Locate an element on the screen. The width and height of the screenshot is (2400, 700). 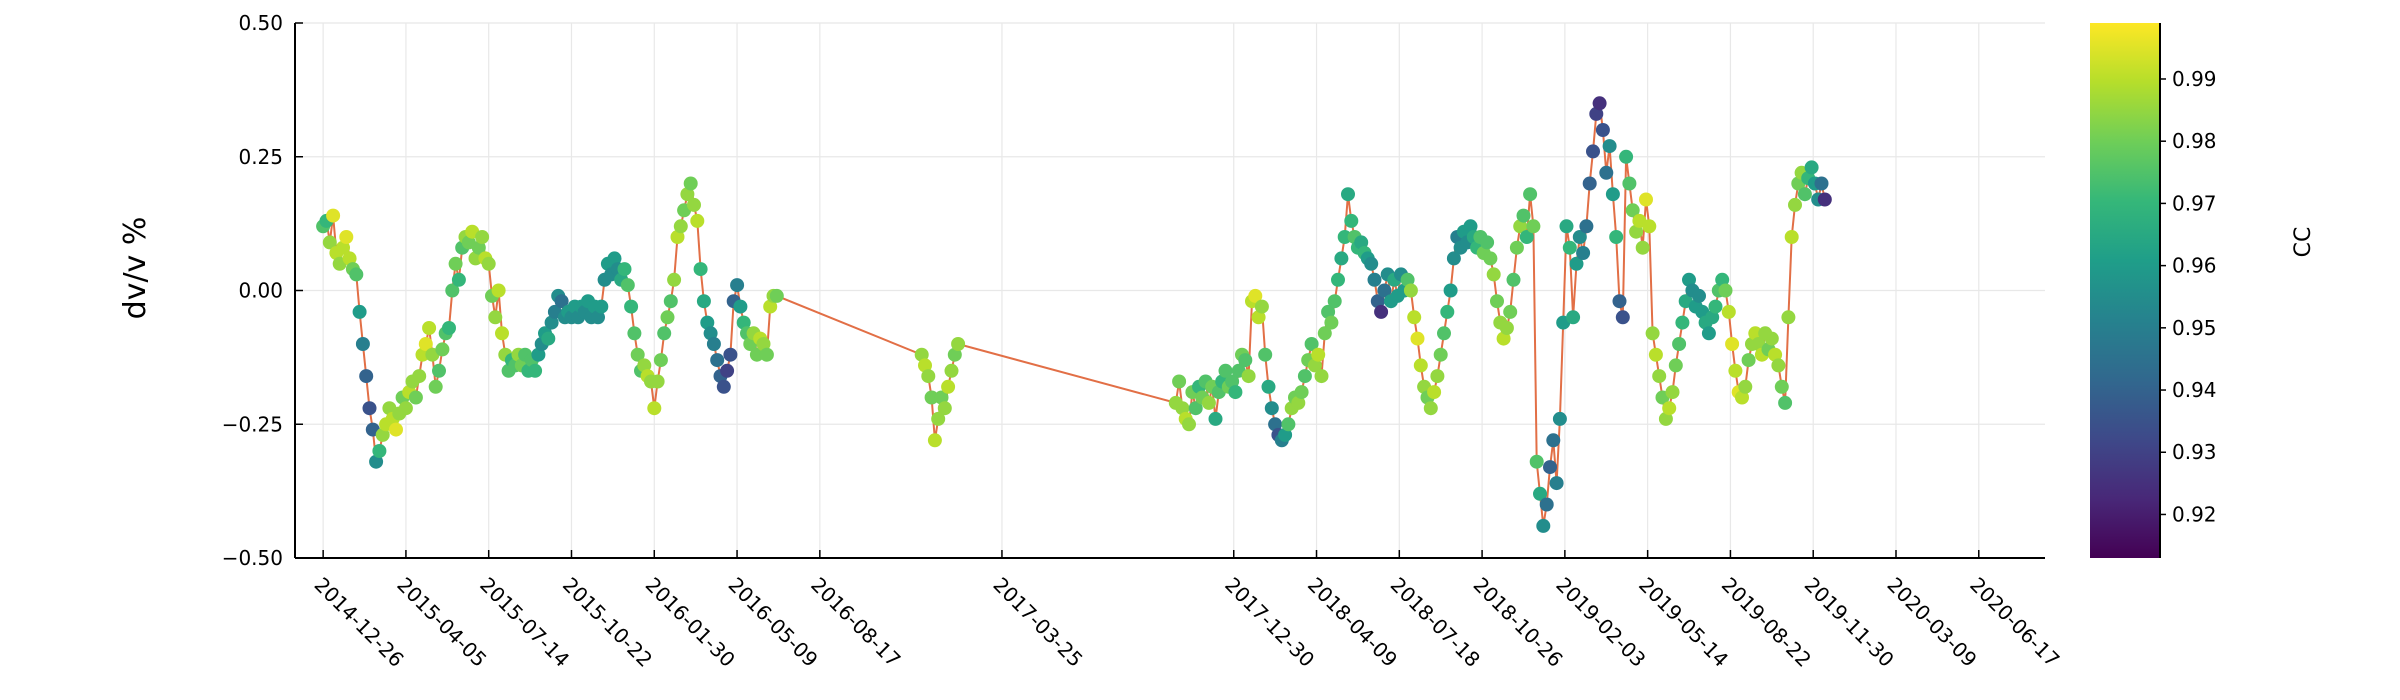
colorbar-tick-label: 0.94 is located at coordinates (2194, 390).